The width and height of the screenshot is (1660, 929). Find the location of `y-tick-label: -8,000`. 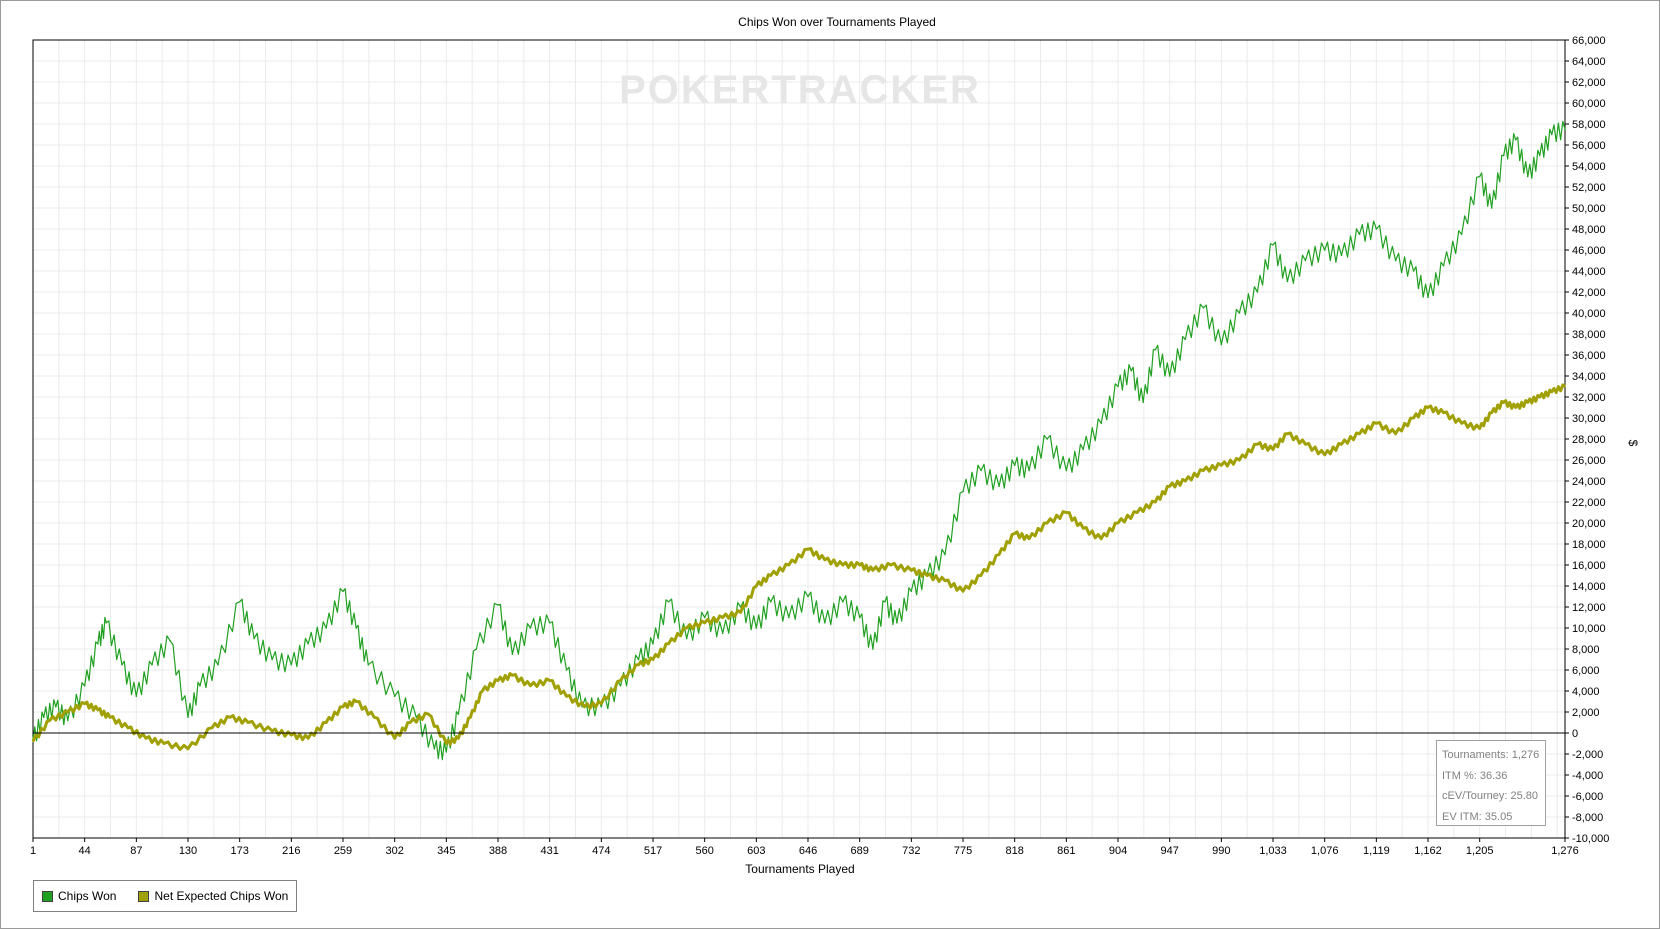

y-tick-label: -8,000 is located at coordinates (1587, 818).